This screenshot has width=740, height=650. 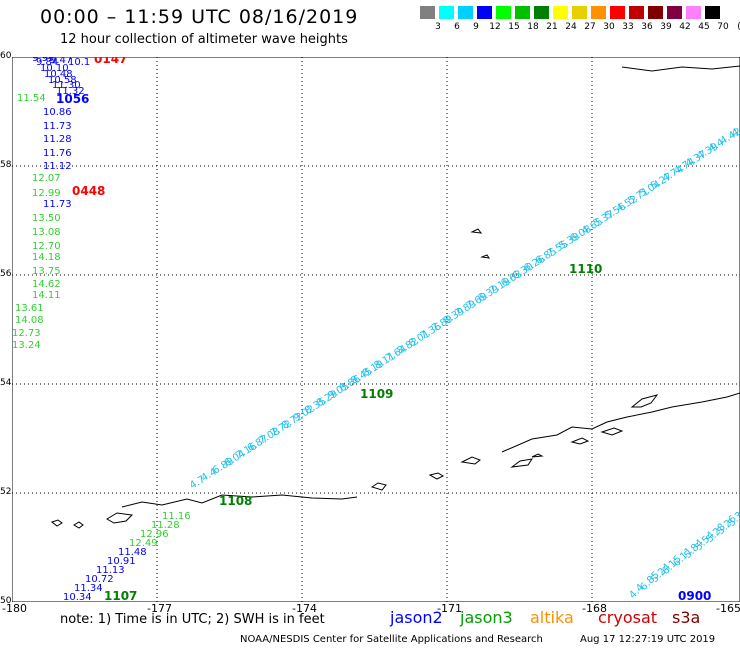 What do you see at coordinates (46, 246) in the screenshot?
I see `swh-label: 12.70` at bounding box center [46, 246].